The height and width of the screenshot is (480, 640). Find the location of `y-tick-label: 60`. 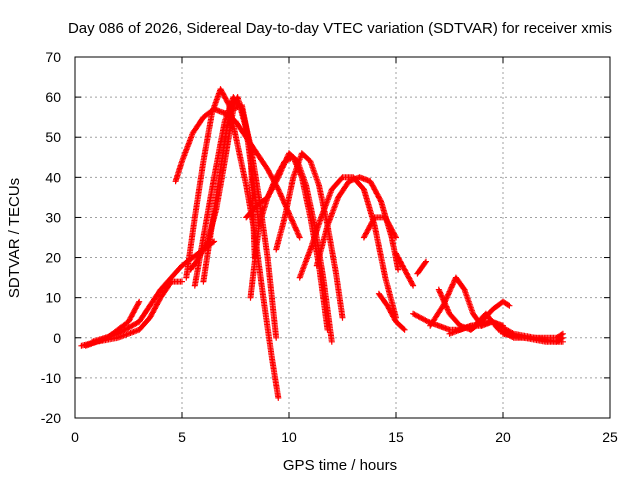

y-tick-label: 60 is located at coordinates (53, 97).